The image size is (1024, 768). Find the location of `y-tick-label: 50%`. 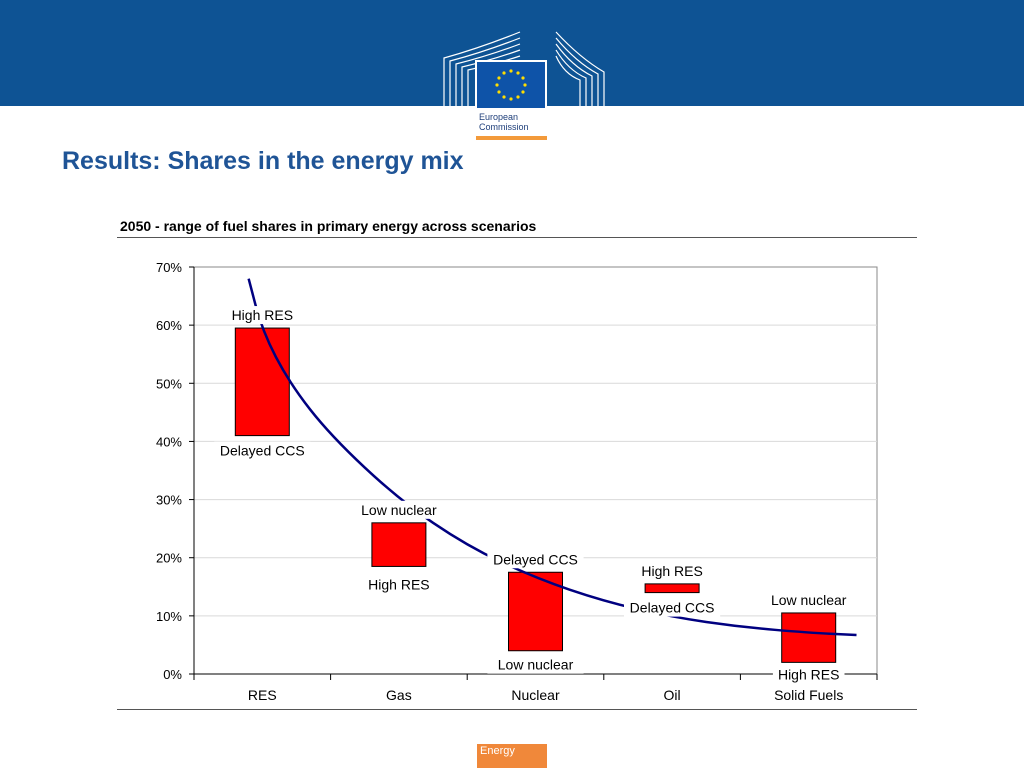

y-tick-label: 50% is located at coordinates (169, 383).